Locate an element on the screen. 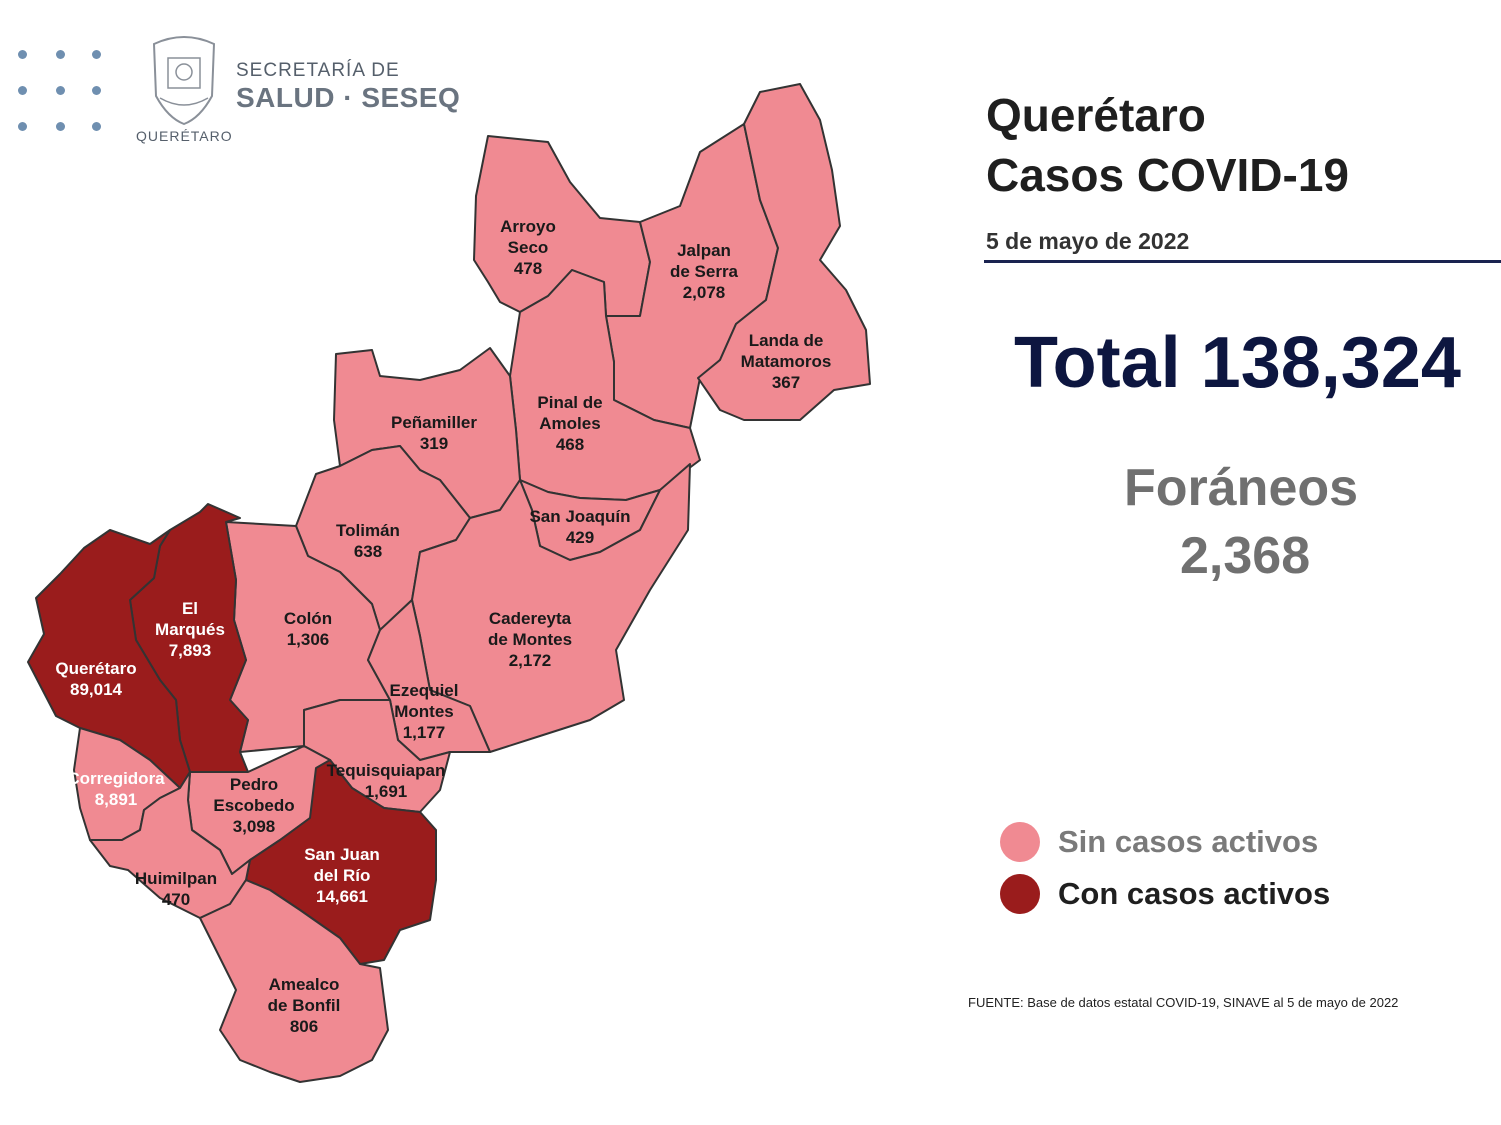 The width and height of the screenshot is (1501, 1125). legend-item-inactive: Sin casos activos is located at coordinates (1159, 842).